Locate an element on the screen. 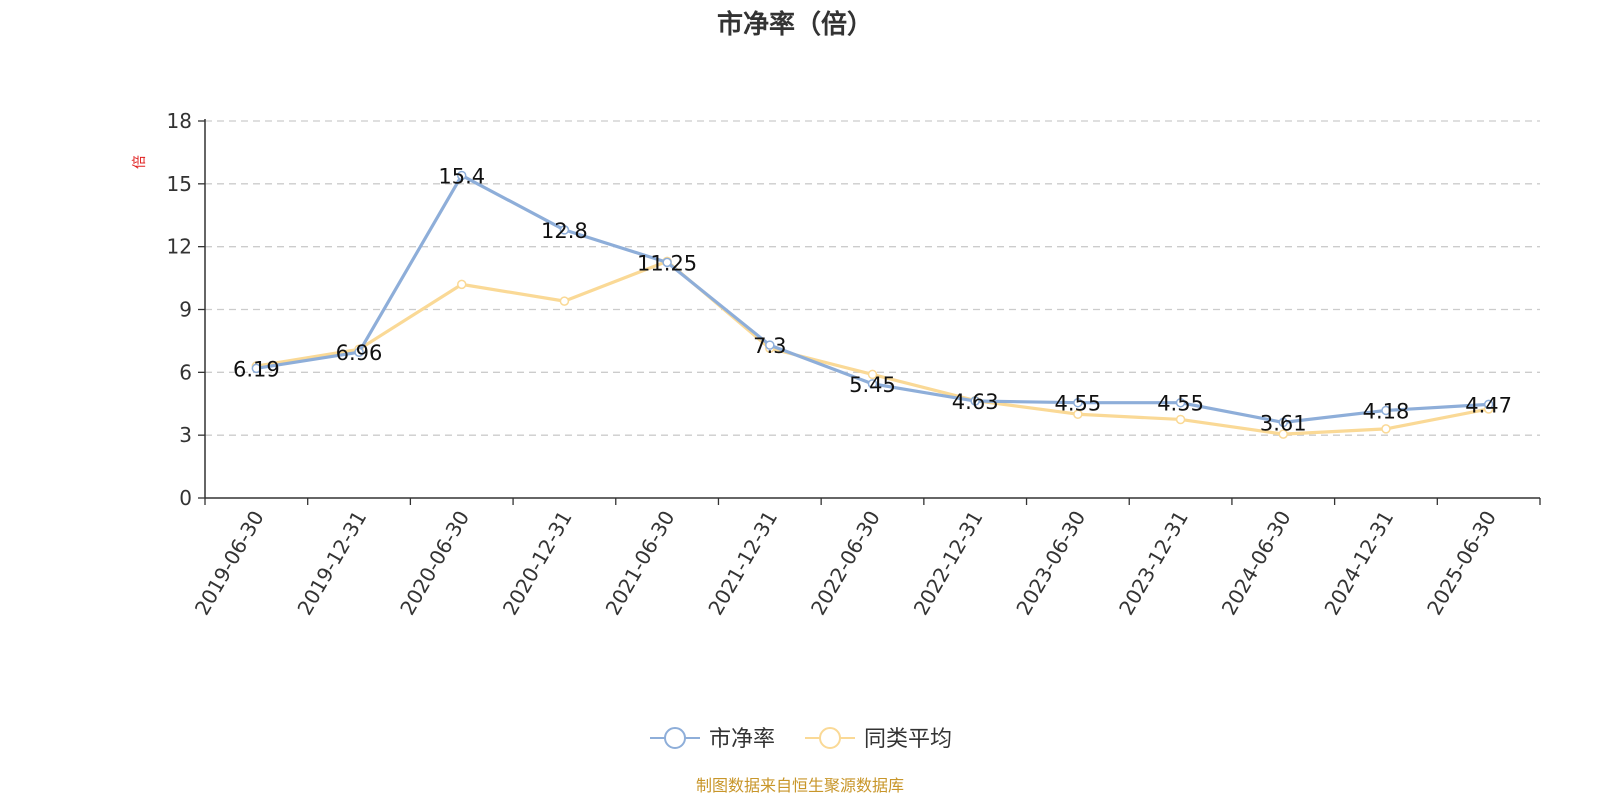 The width and height of the screenshot is (1600, 800). y-tick-label: 15 is located at coordinates (179, 184).